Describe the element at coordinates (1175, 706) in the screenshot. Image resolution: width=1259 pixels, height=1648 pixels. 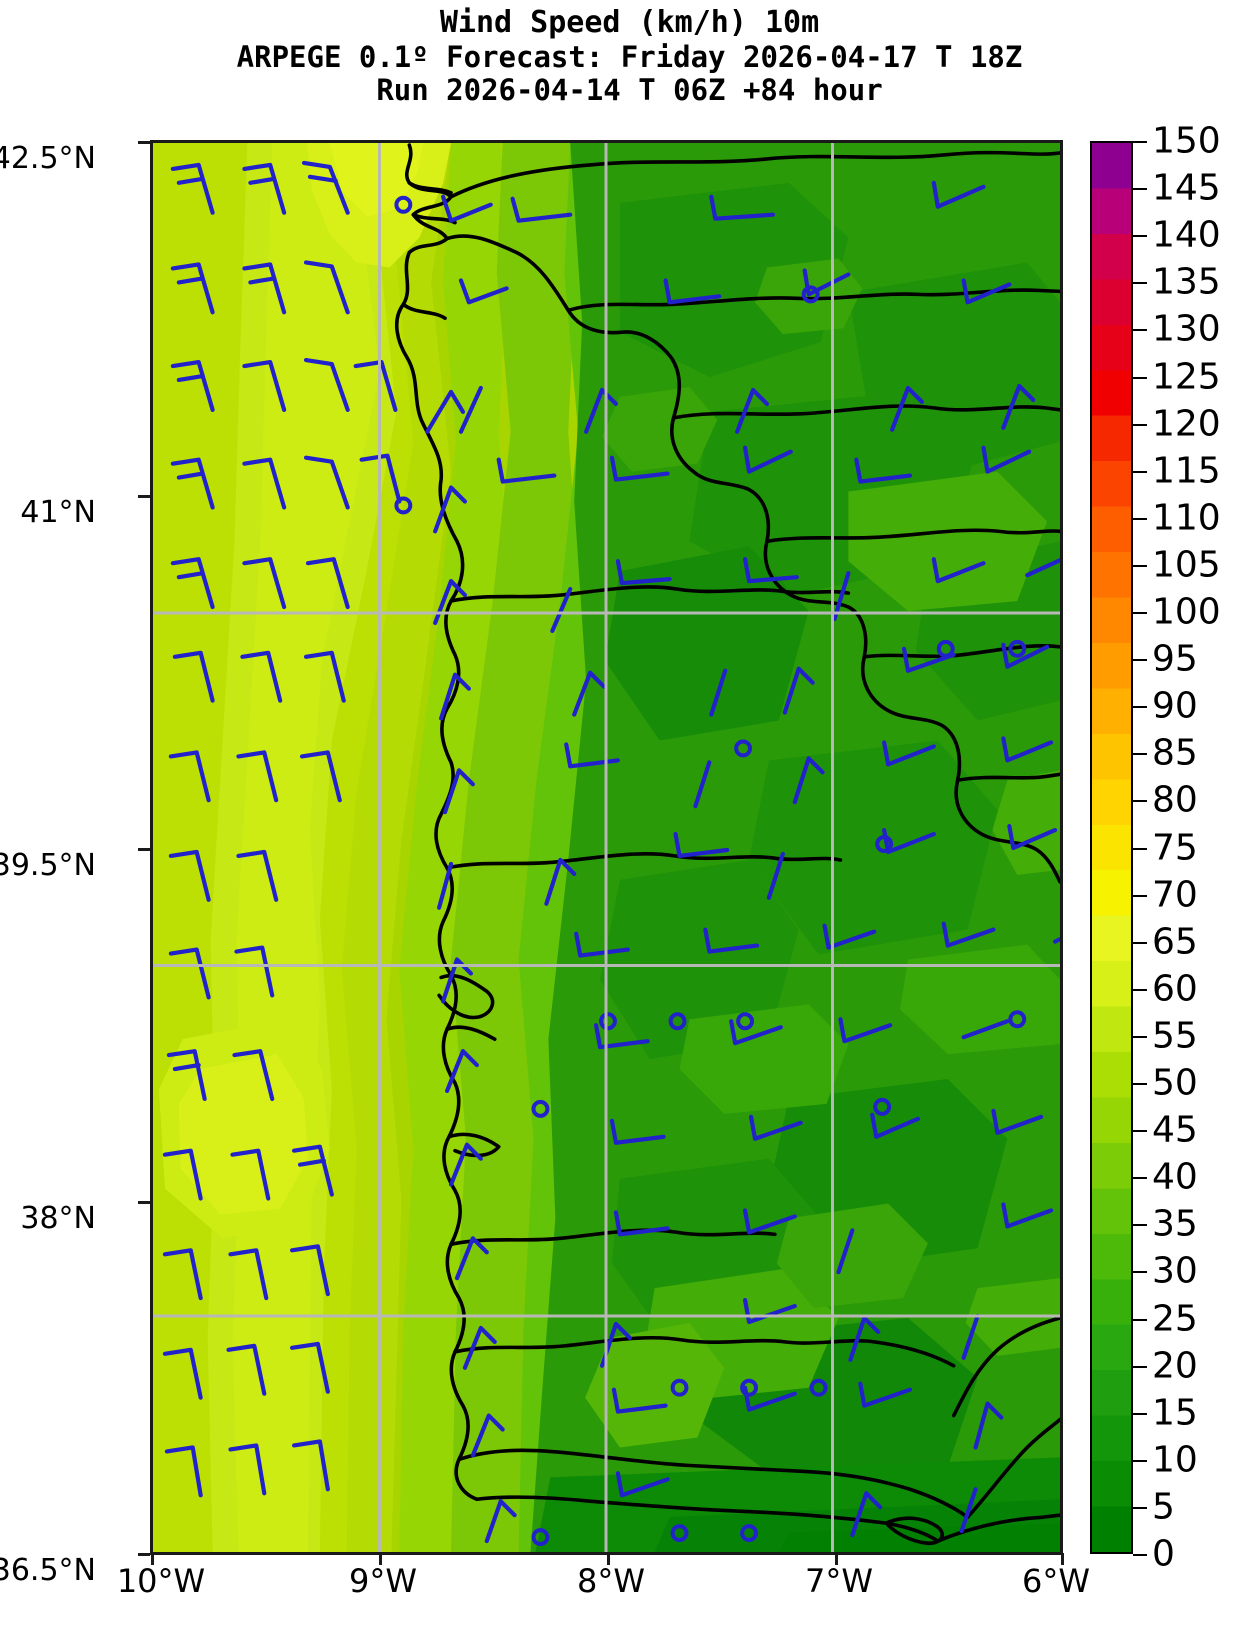
I see `colorbar-label-90: 90` at that location.